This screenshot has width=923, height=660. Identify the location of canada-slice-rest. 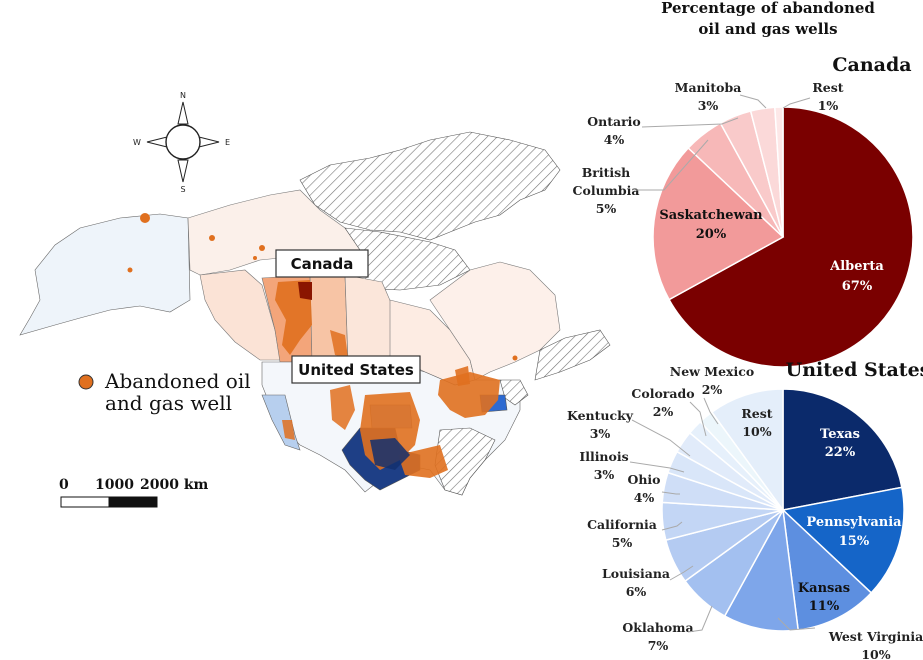
(779, 172).